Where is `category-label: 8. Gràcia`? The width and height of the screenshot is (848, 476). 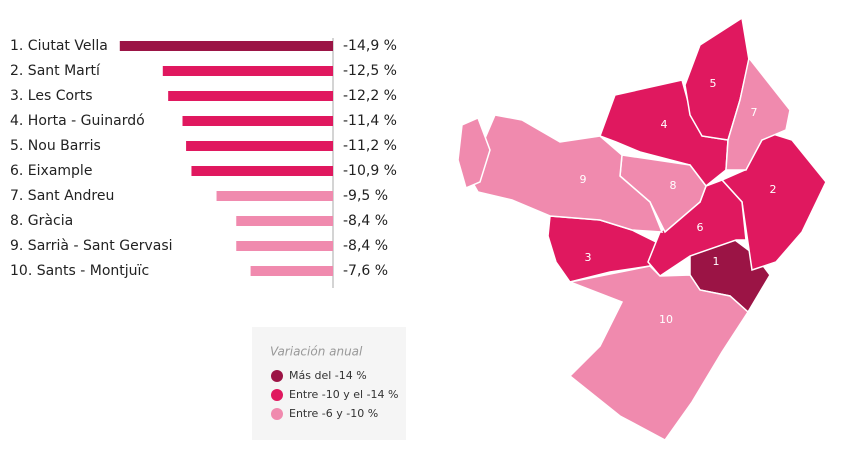 category-label: 8. Gràcia is located at coordinates (41, 221).